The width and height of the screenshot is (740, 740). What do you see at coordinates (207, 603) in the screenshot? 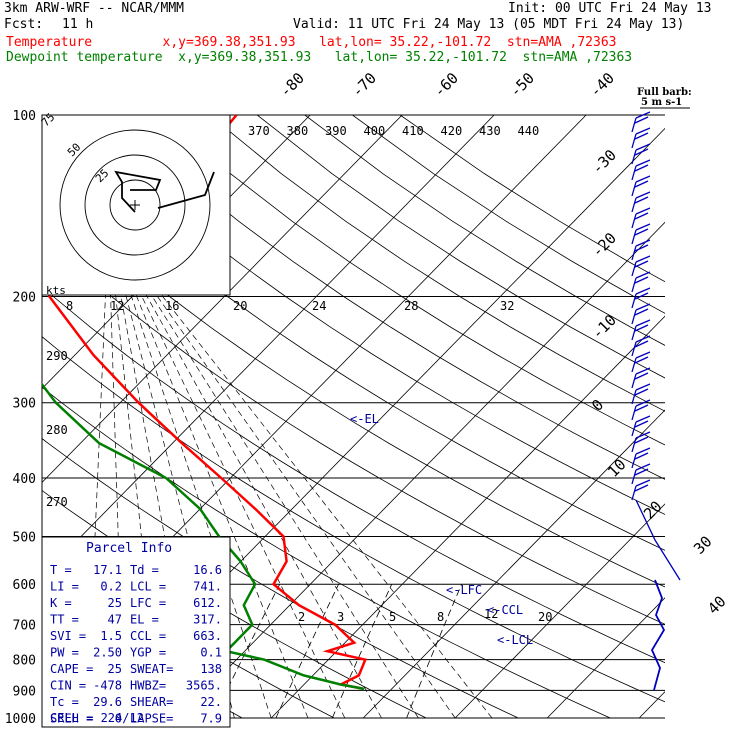
I see `parcel-field-value: 612.` at bounding box center [207, 603].